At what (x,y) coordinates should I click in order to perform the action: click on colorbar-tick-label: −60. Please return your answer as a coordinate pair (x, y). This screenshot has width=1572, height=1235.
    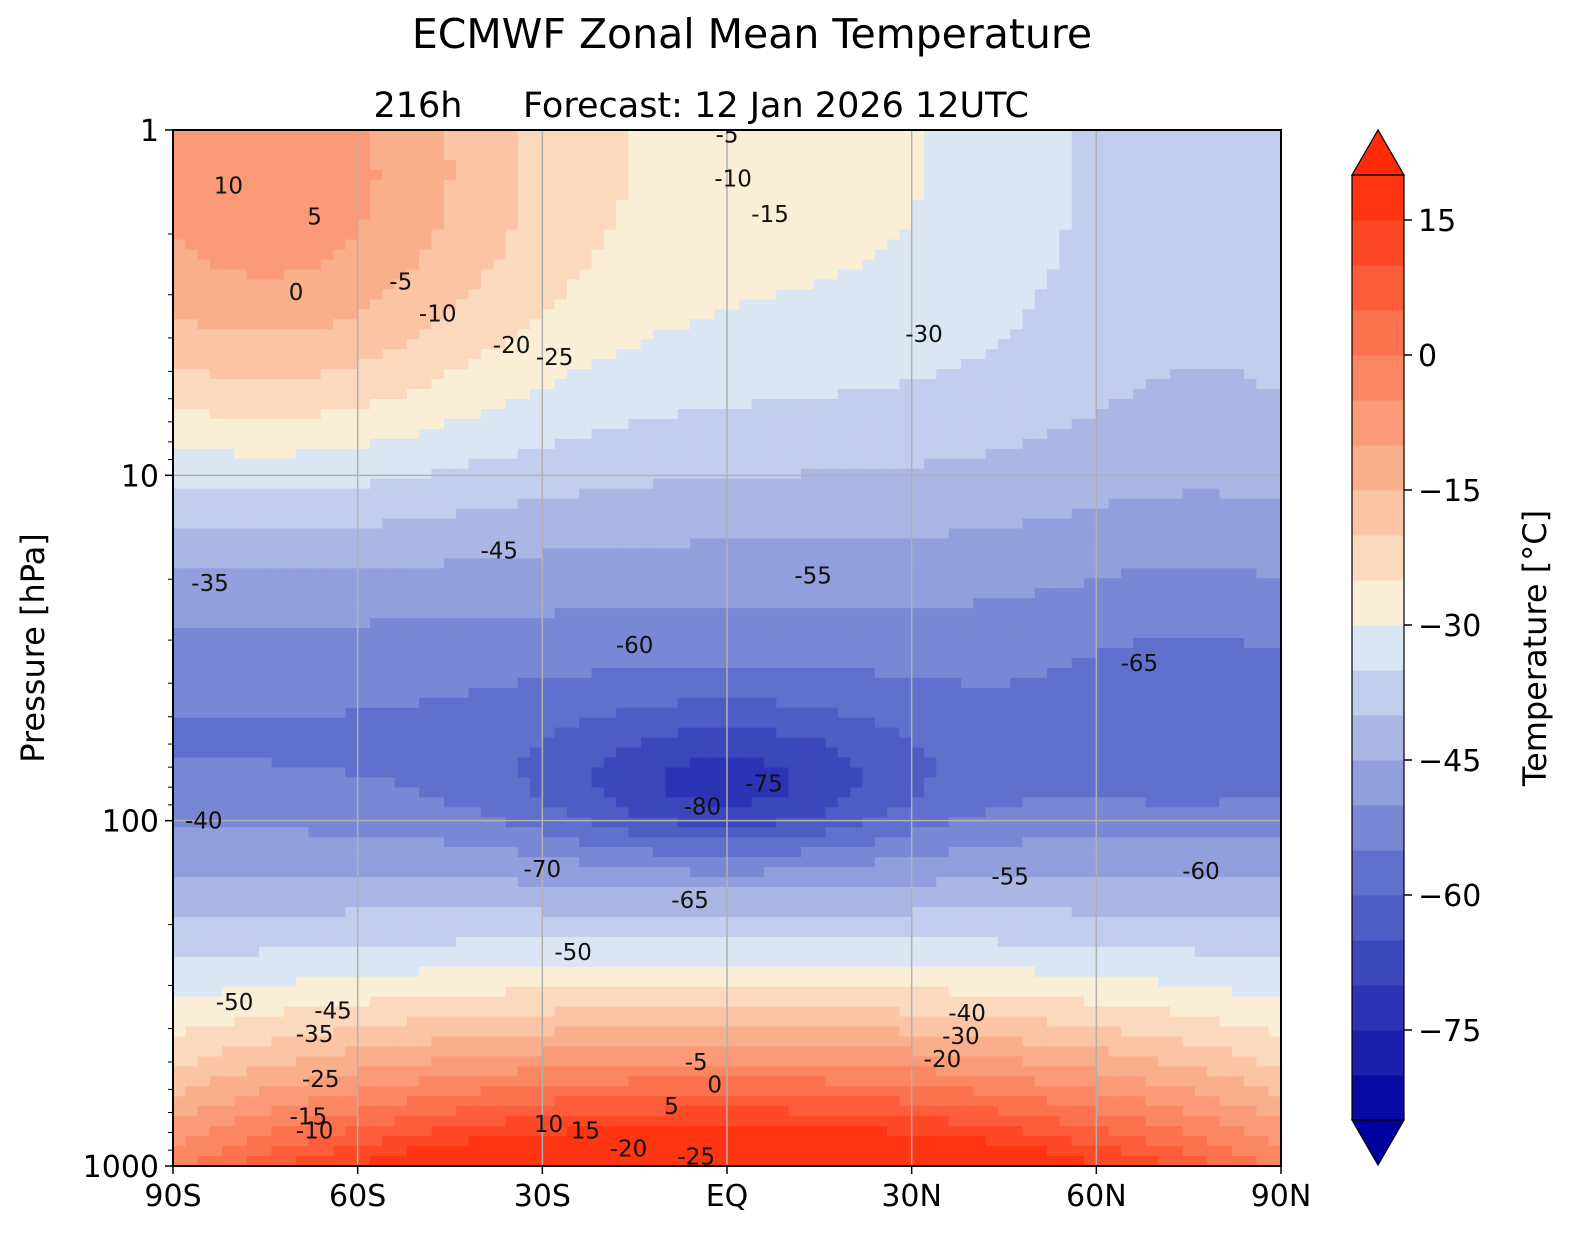
    Looking at the image, I should click on (1449, 896).